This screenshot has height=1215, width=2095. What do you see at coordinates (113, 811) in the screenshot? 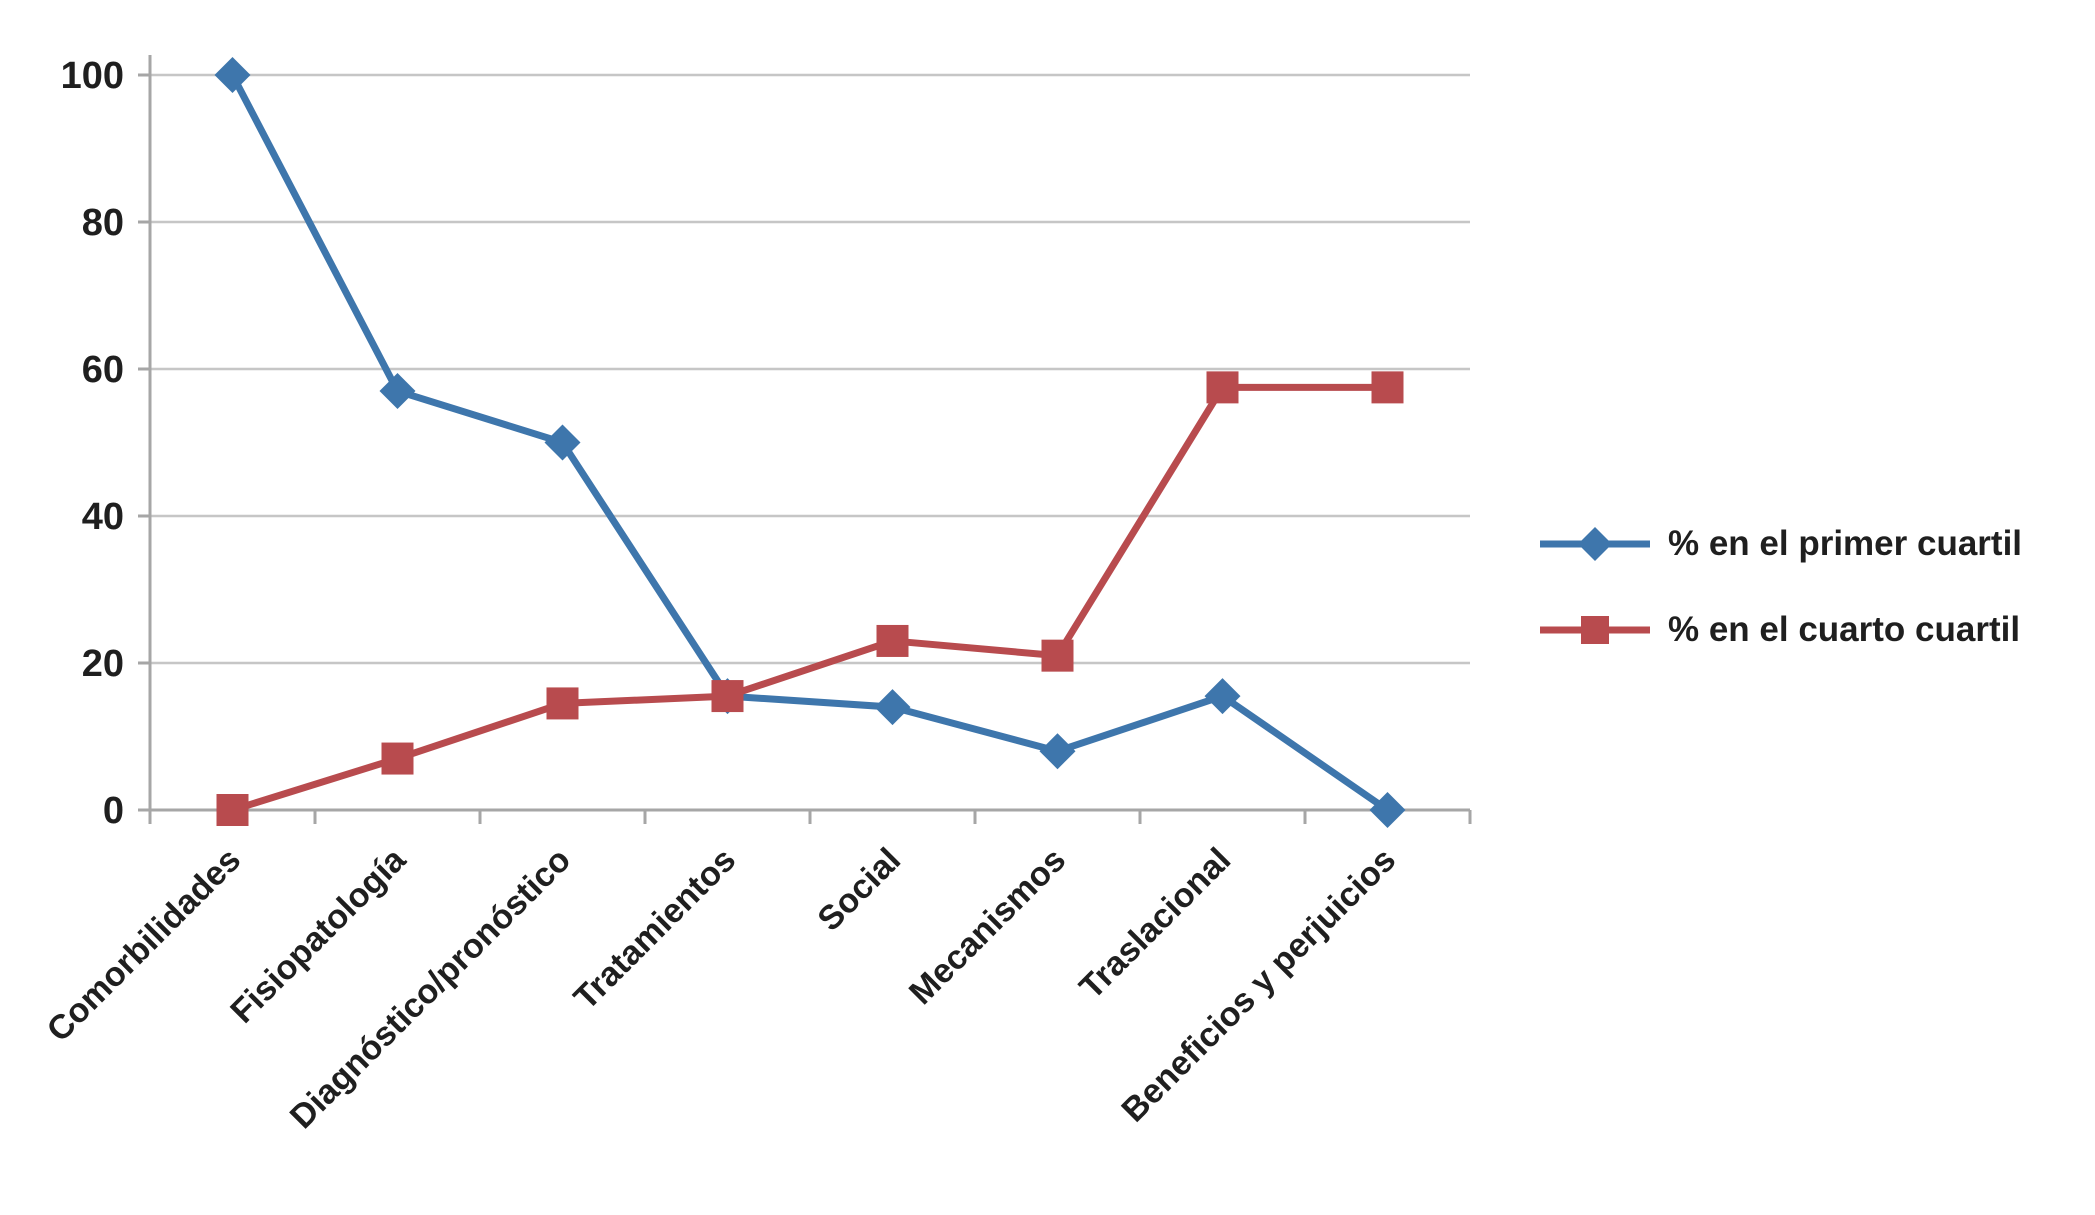
I see `y-tick-label: 0` at bounding box center [113, 811].